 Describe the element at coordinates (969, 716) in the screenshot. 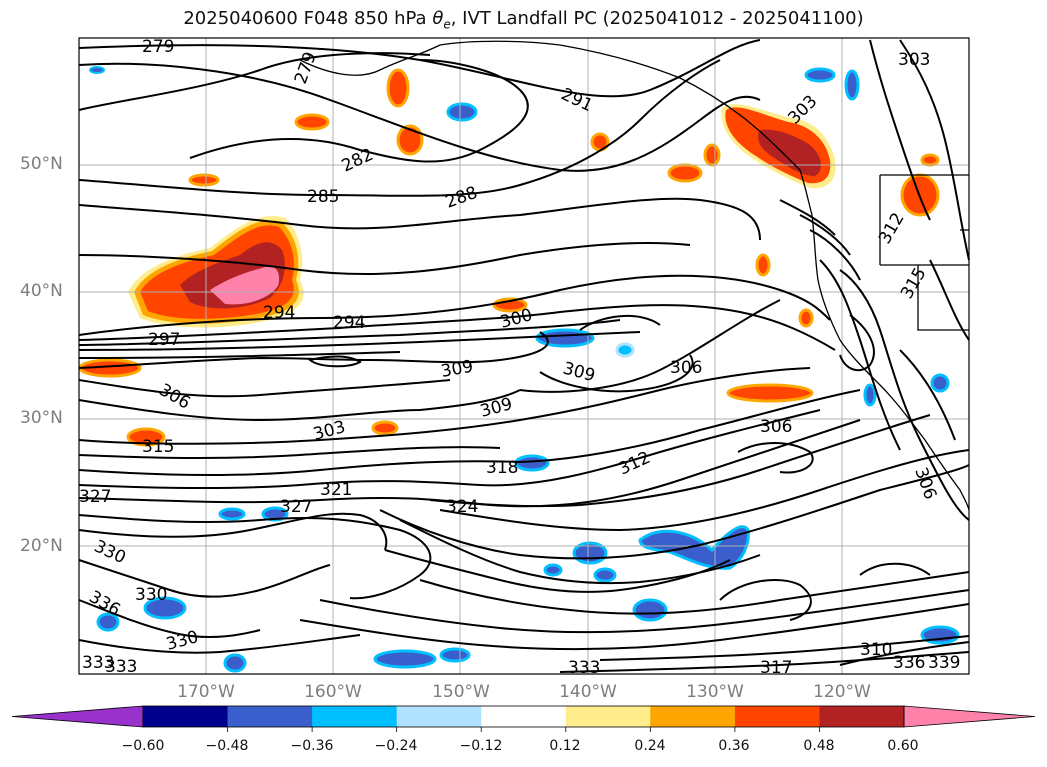

I see `colorbar-extend-high` at that location.